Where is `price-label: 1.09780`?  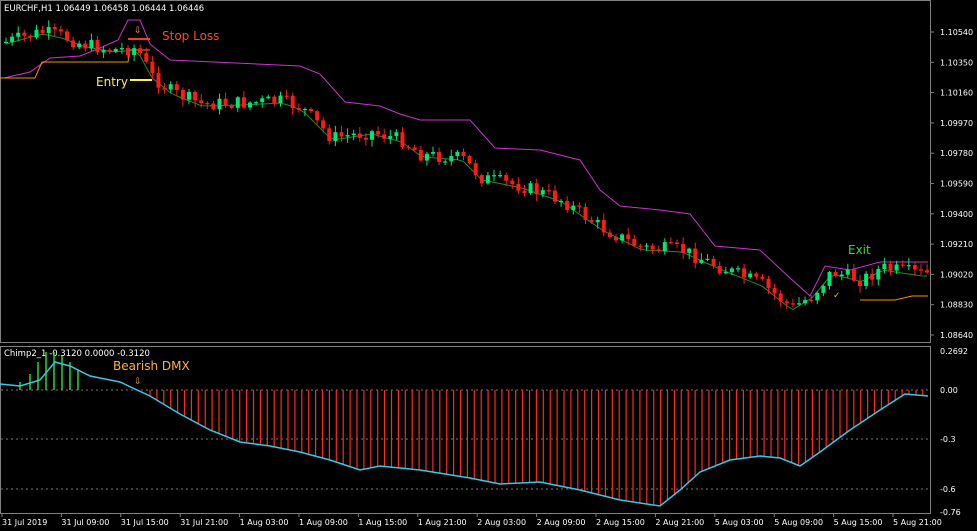
price-label: 1.09780 is located at coordinates (956, 153).